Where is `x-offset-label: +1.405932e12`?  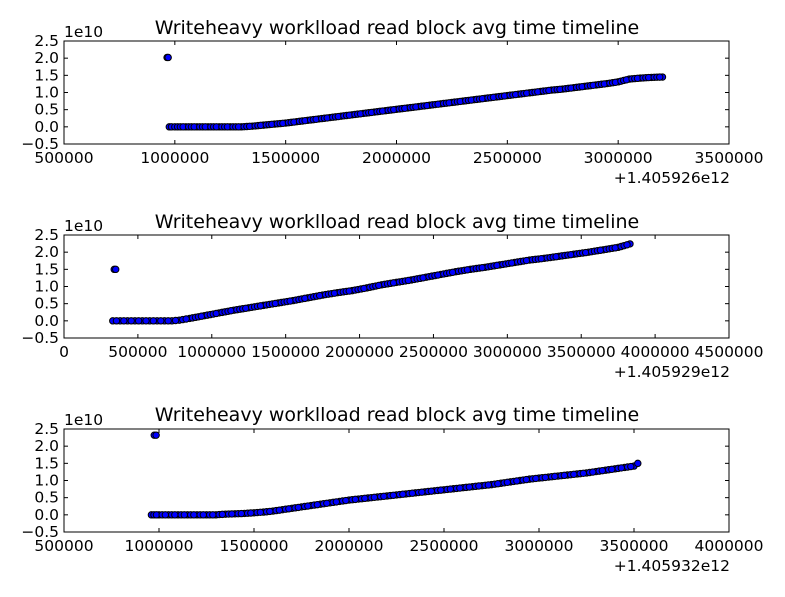
x-offset-label: +1.405932e12 is located at coordinates (672, 566).